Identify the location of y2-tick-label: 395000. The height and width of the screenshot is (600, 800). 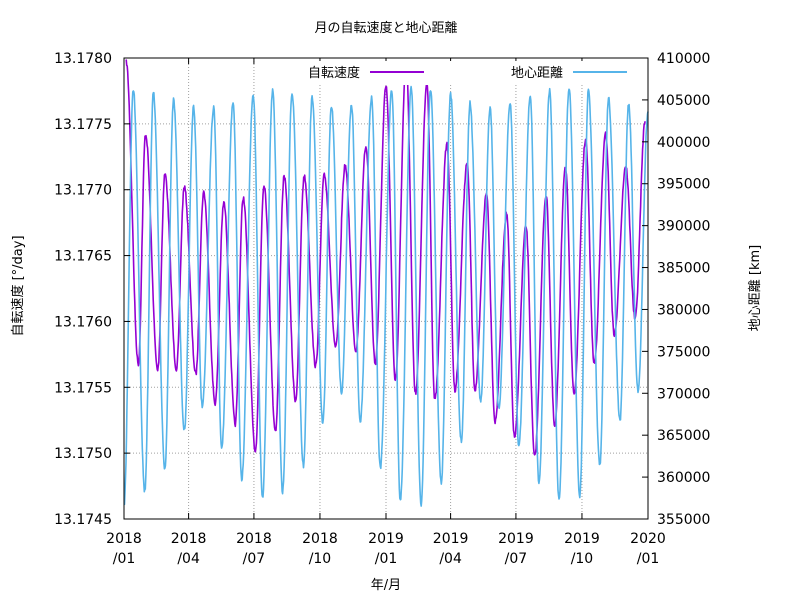
(683, 185).